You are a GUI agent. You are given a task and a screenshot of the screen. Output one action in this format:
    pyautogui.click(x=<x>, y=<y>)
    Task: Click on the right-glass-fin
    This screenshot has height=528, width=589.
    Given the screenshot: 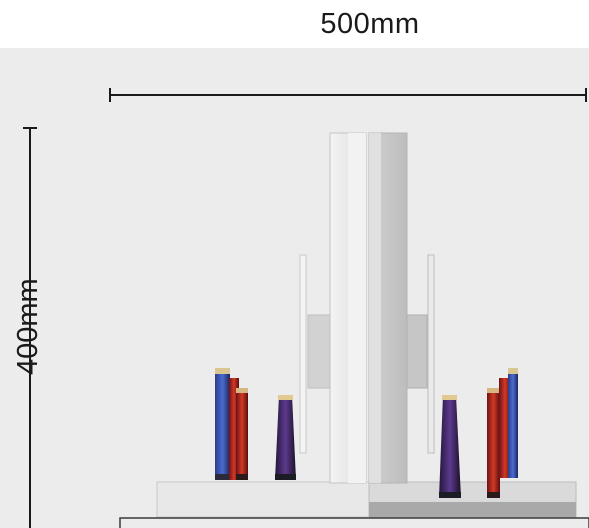 What is the action you would take?
    pyautogui.click(x=431, y=354)
    